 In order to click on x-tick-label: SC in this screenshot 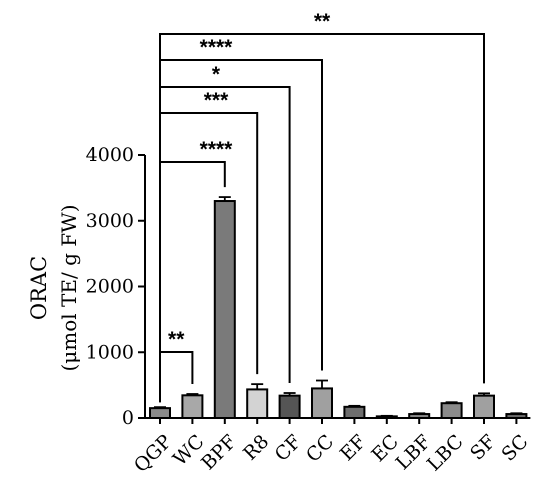, I will do `click(515, 448)`.